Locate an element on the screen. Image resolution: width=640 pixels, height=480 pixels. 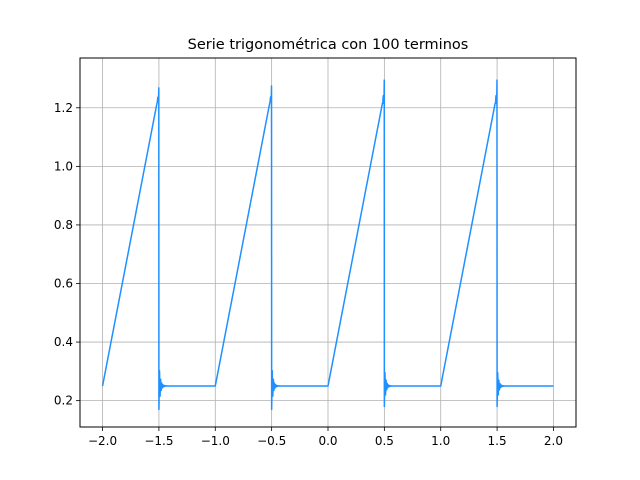
x-tick-label: 1.5 is located at coordinates (497, 441).